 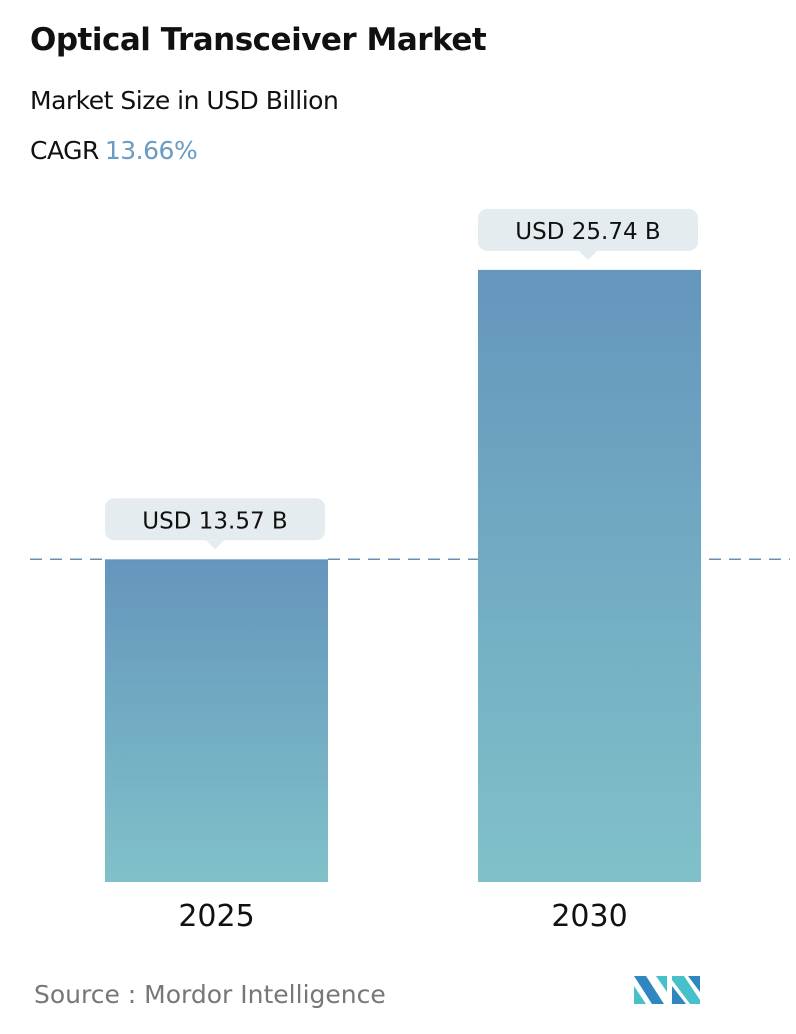 I want to click on source-text: Source : Mordor Intelligence, so click(x=210, y=994).